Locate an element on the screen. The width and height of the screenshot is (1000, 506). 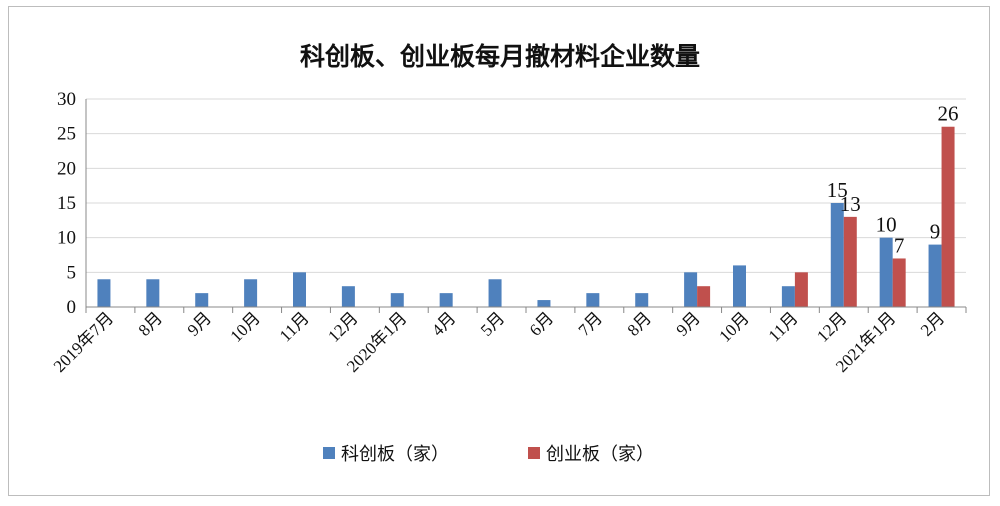
legend: 科创板（家） 创业板（家） is located at coordinates (488, 454).